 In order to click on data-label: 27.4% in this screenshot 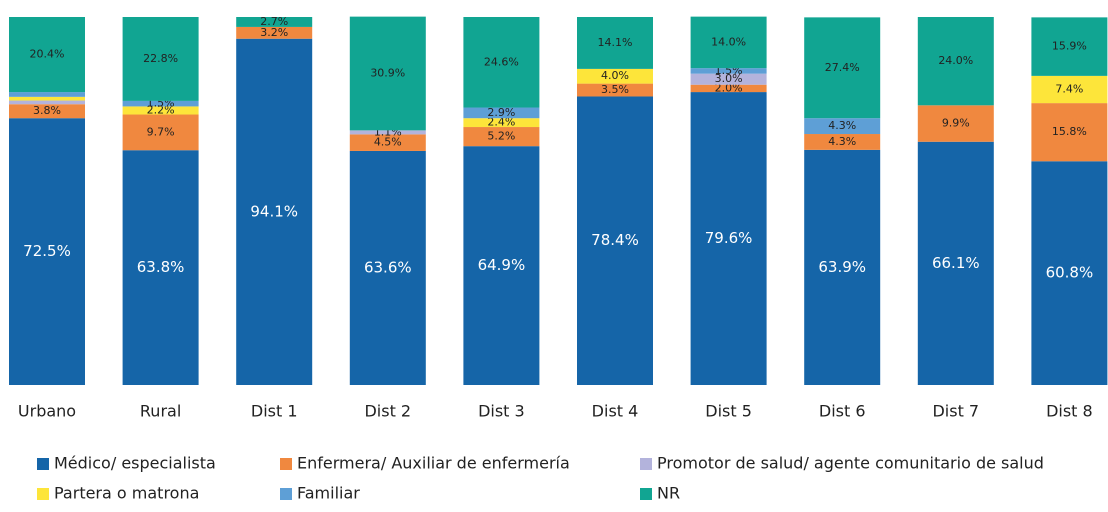, I will do `click(842, 67)`.